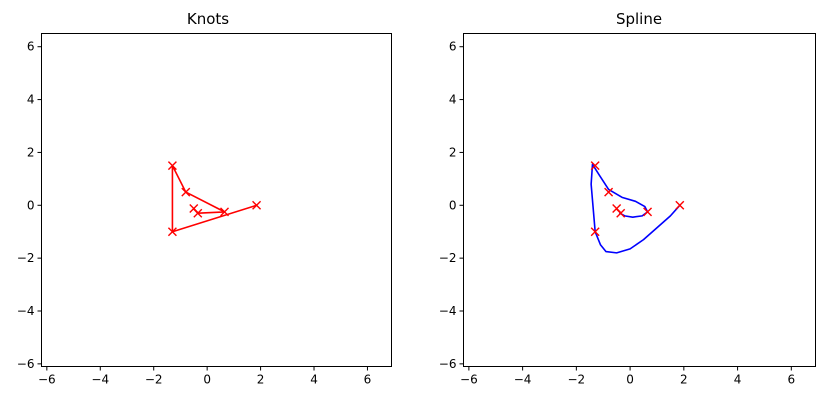 This screenshot has width=825, height=401. I want to click on knots-x-tick-label: −2, so click(154, 380).